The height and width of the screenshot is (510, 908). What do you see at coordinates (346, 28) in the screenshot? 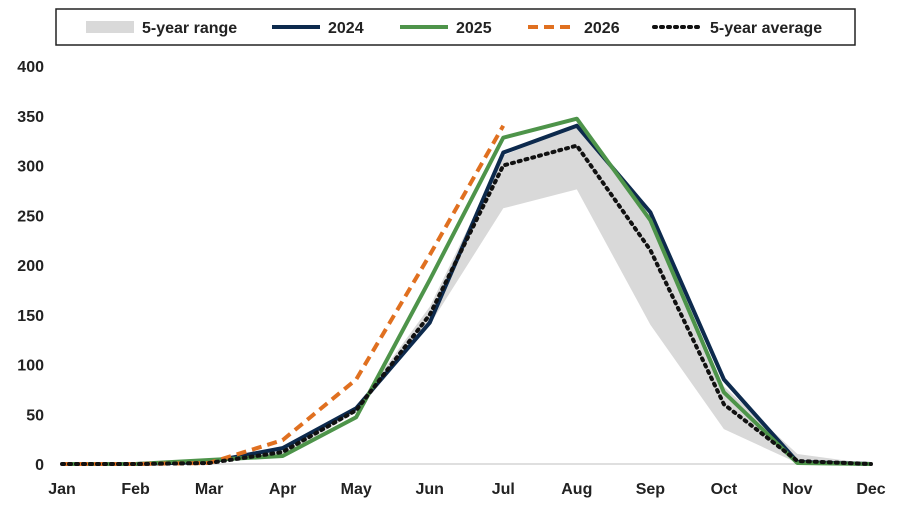
I see `legend-label-2024: 2024` at bounding box center [346, 28].